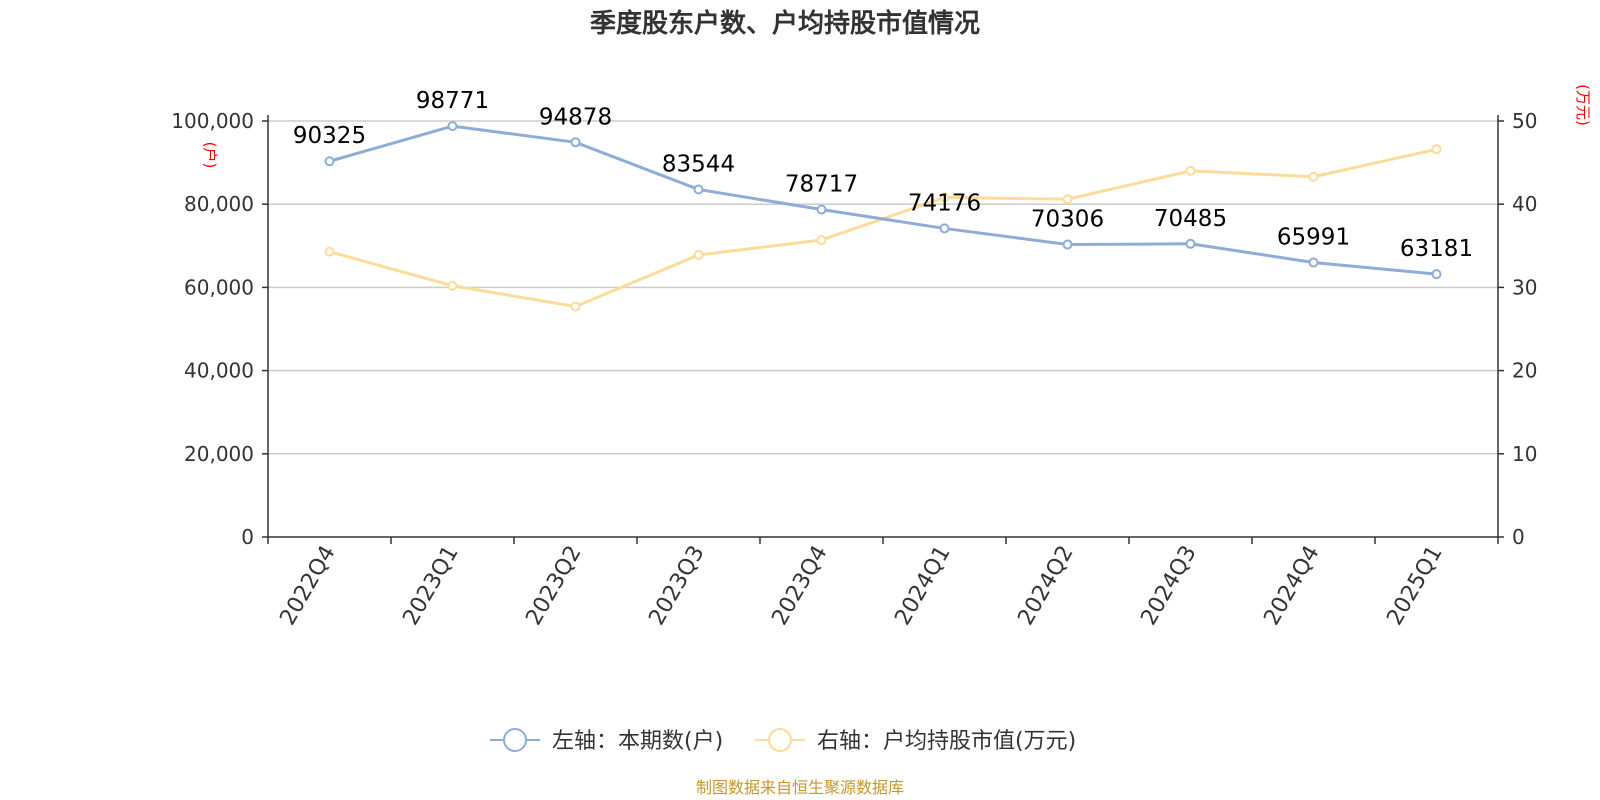 Image resolution: width=1600 pixels, height=800 pixels. I want to click on data-label: 94878, so click(575, 117).